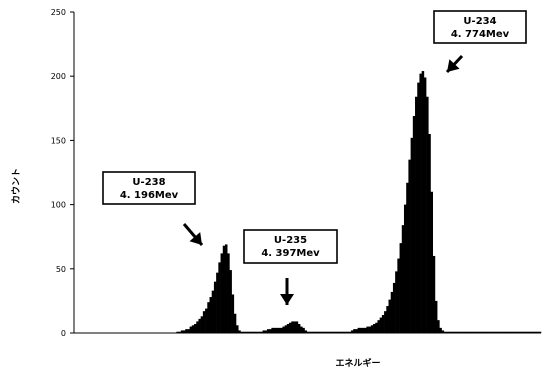 This screenshot has width=544, height=372. What do you see at coordinates (290, 267) in the screenshot?
I see `callout-u-235: U-235 4. 397Mev` at bounding box center [290, 267].